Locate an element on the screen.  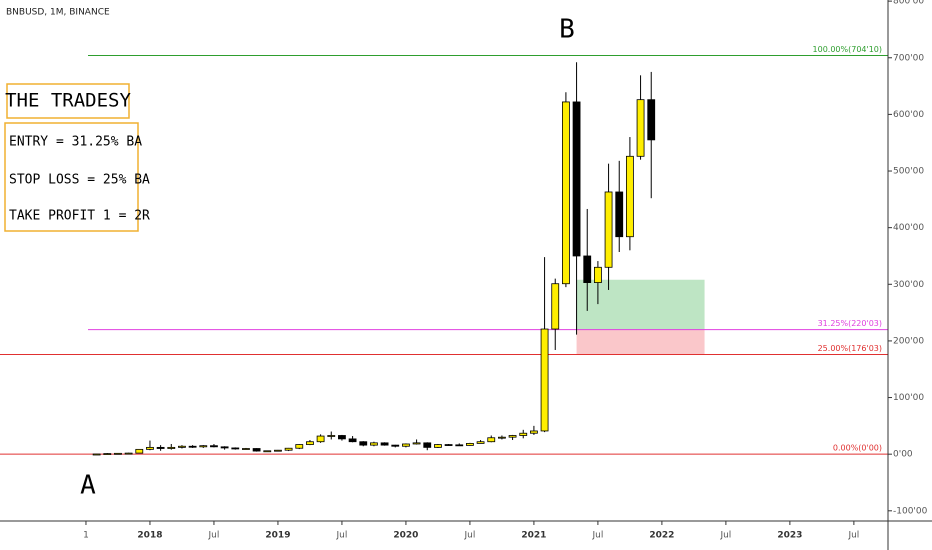
fib-level-label: 25.00%(176'03) is located at coordinates (850, 348).